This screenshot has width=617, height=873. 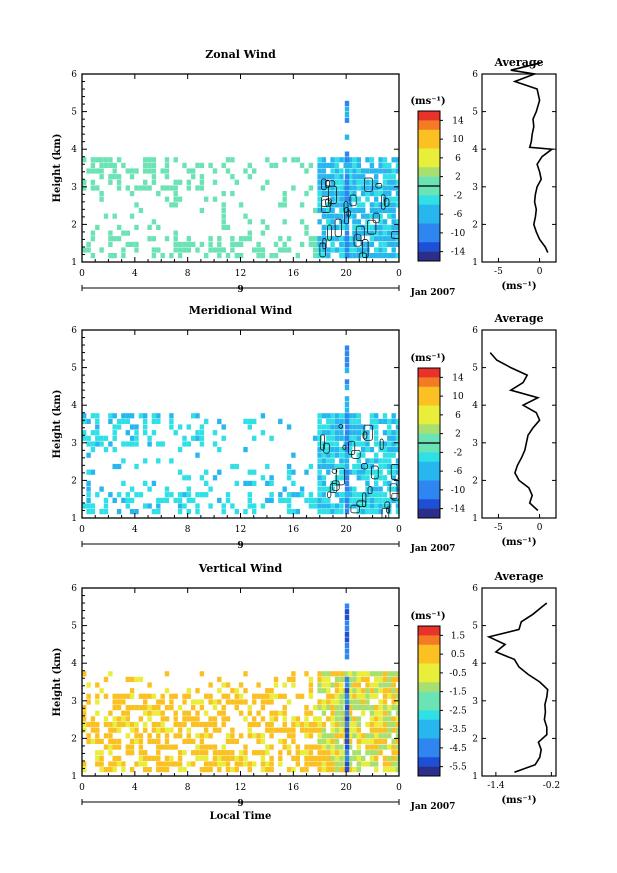 I want to click on x-tick-label: 8, so click(x=188, y=530).